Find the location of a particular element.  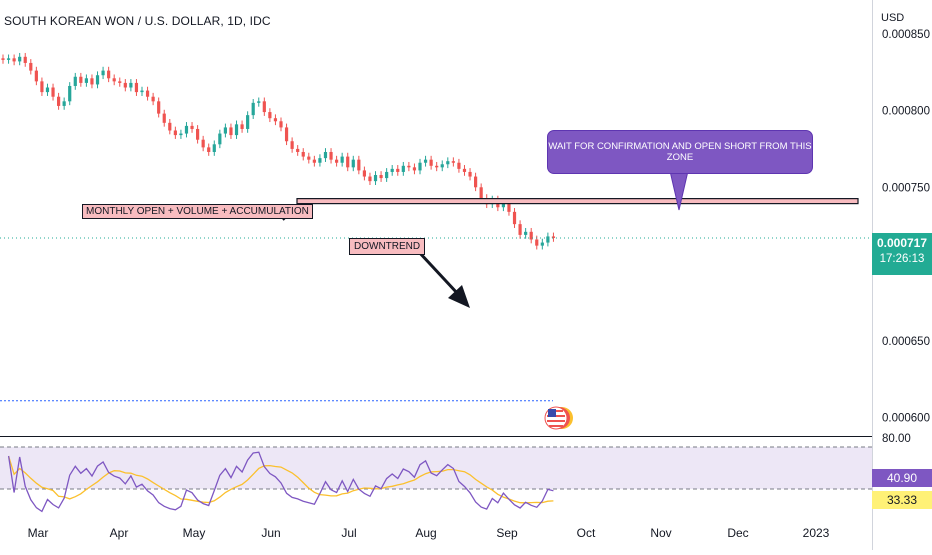

time-axis: Mar Apr May Jun Jul Aug Sep Oct Nov Dec 2023 is located at coordinates (429, 533).